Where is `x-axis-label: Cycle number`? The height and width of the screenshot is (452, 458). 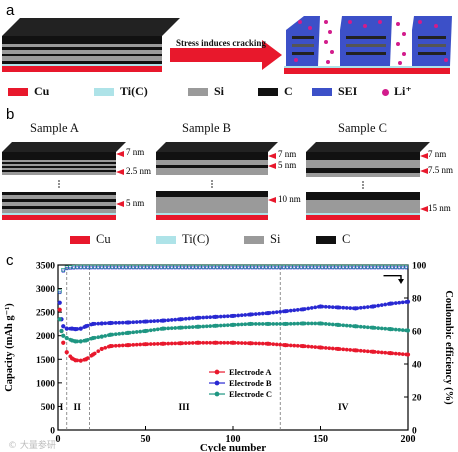 x-axis-label: Cycle number is located at coordinates (233, 447).